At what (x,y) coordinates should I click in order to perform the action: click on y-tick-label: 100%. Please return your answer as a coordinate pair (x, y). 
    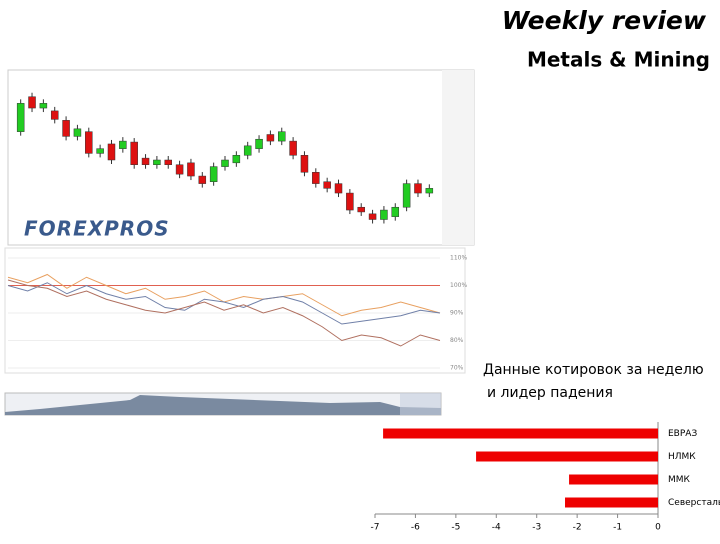
    Looking at the image, I should click on (458, 285).